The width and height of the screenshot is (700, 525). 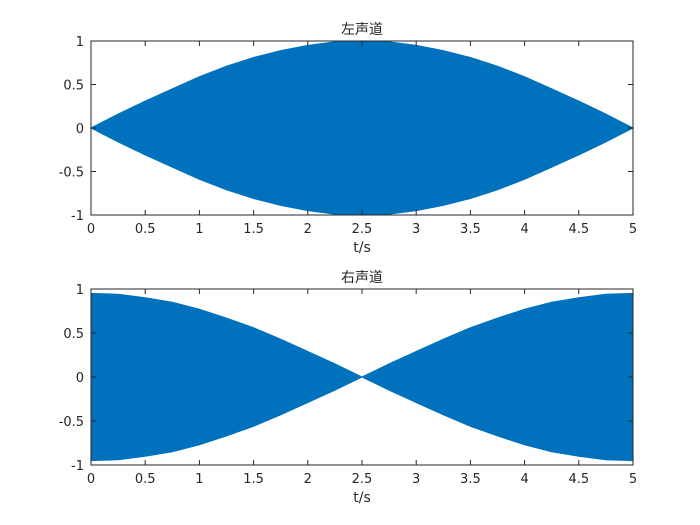 I want to click on chart-1-y-tick-label: -0.5, so click(x=71, y=173).